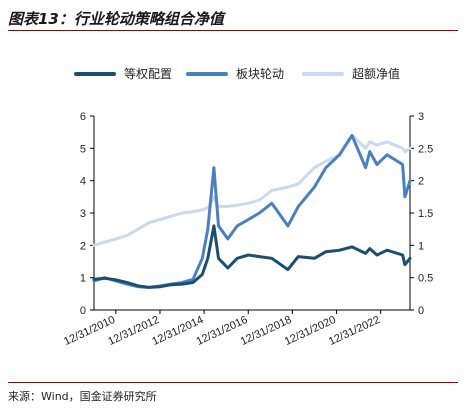 The height and width of the screenshot is (408, 465). What do you see at coordinates (421, 182) in the screenshot?
I see `right-axis-tick-label: 2` at bounding box center [421, 182].